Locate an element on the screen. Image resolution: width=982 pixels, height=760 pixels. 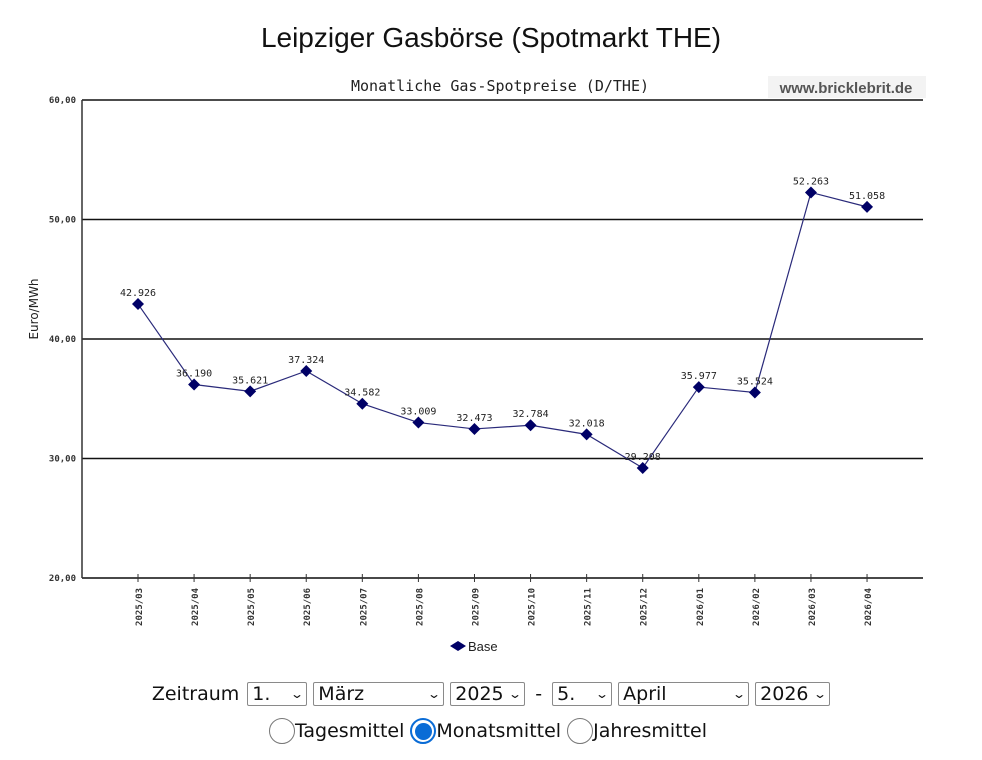
y-axis-label: Euro/MWh is located at coordinates (34, 308).